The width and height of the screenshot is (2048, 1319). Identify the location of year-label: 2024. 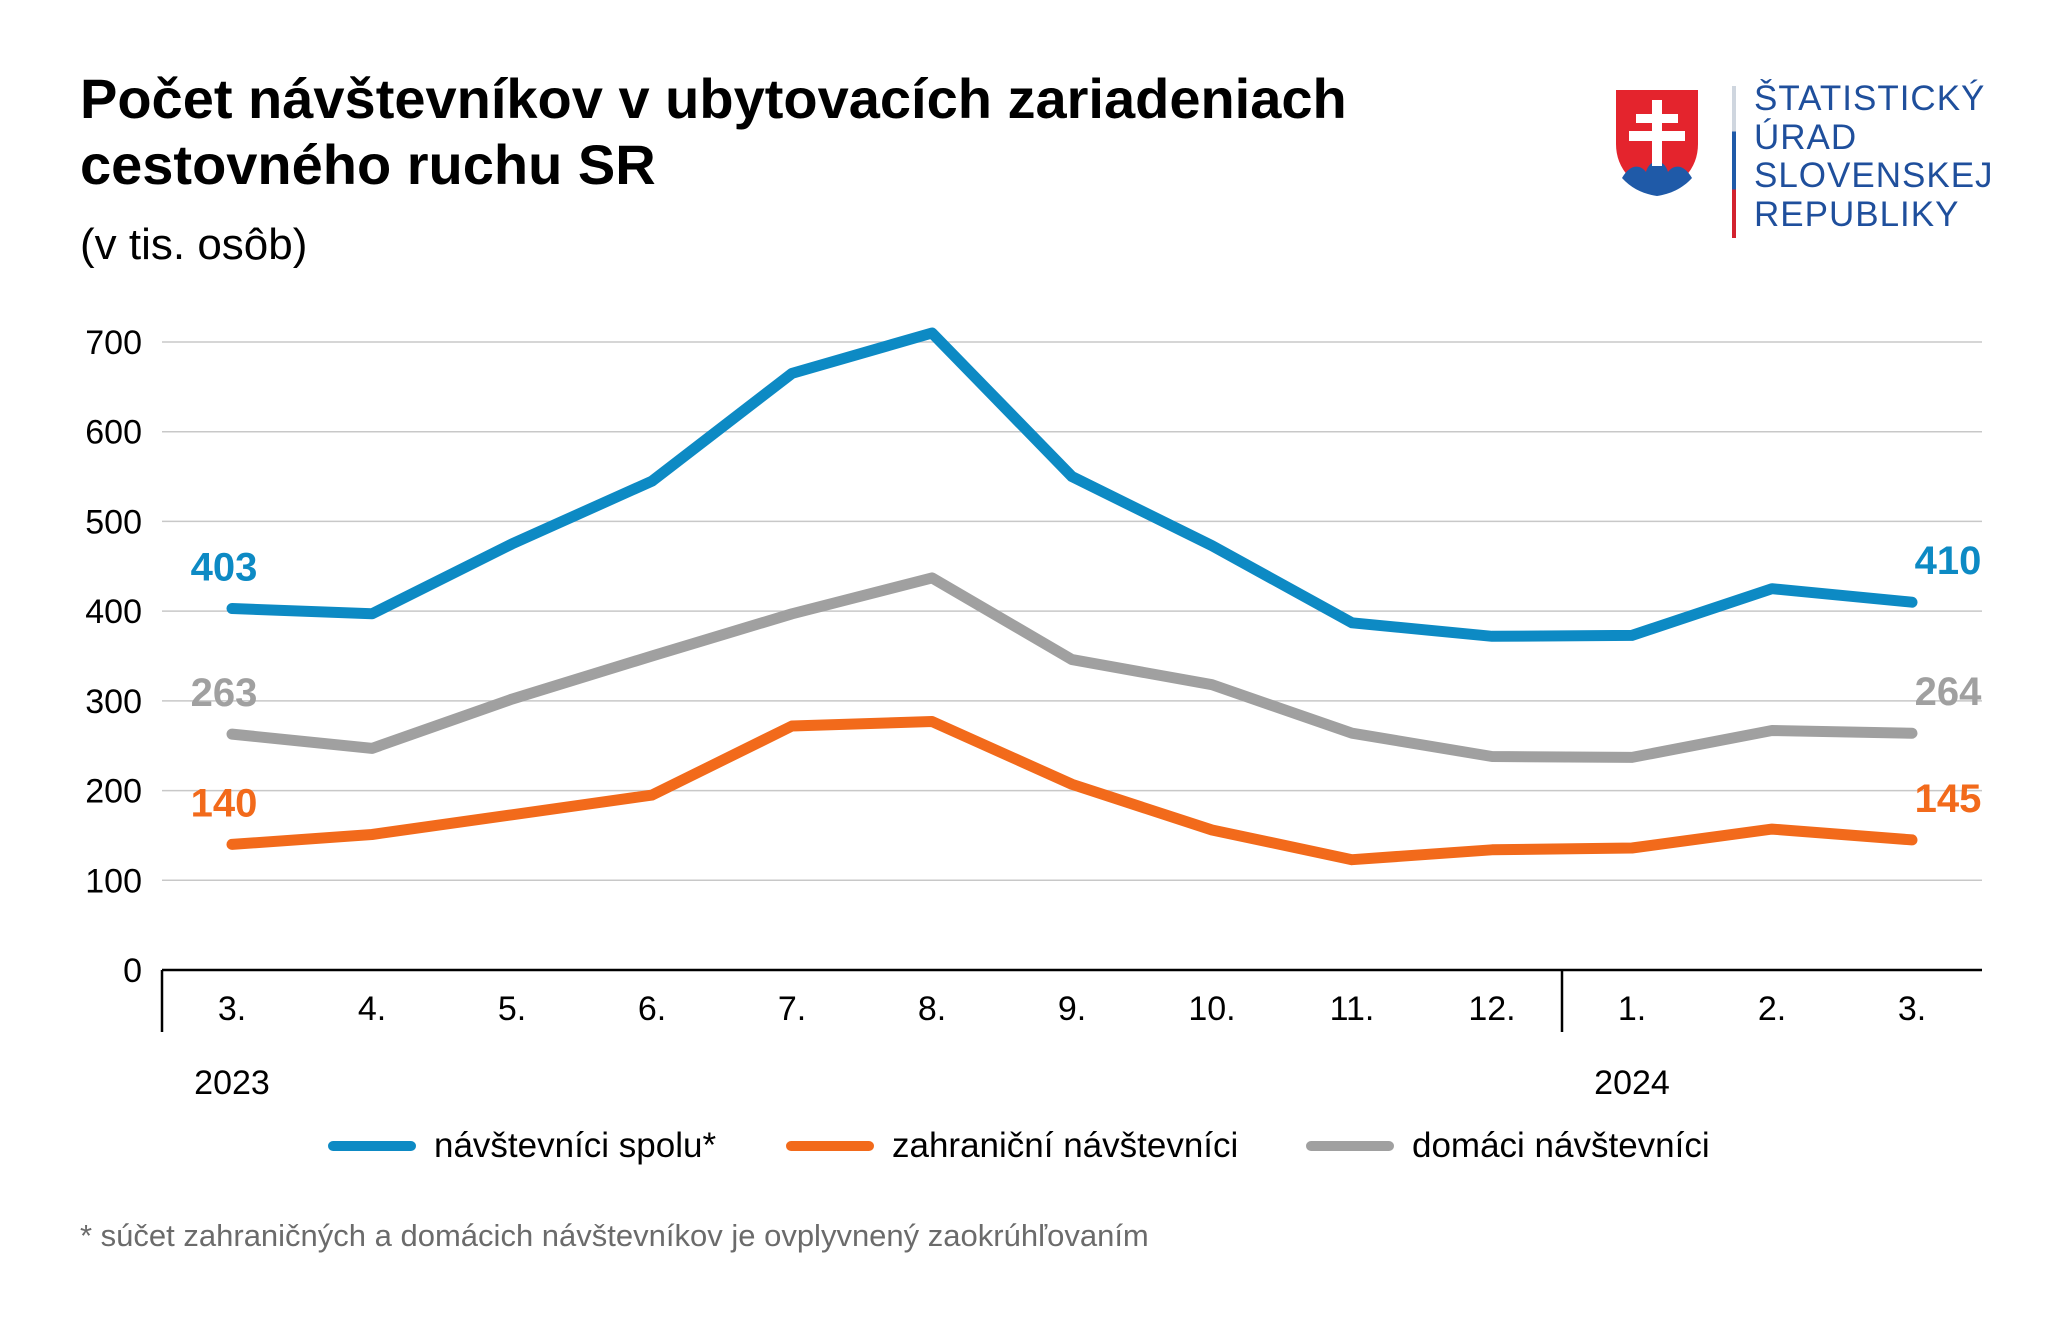
(1632, 1083).